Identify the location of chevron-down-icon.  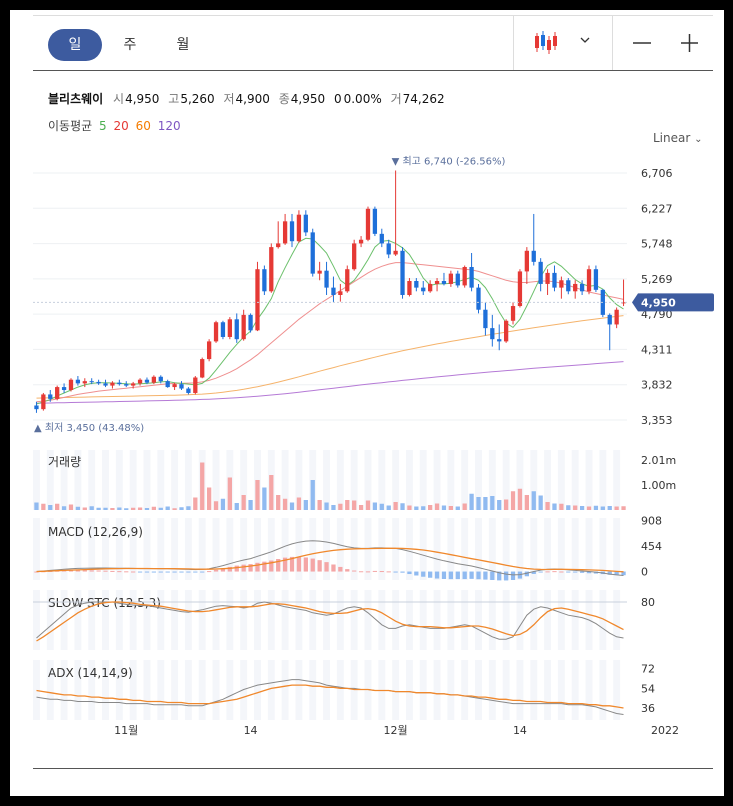
(585, 40).